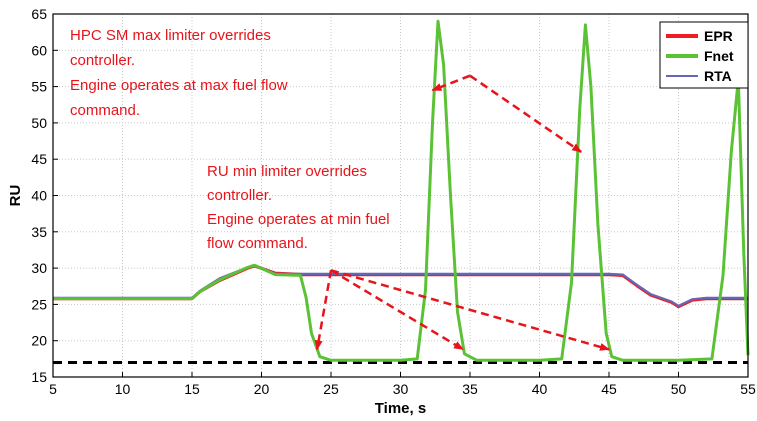 Image resolution: width=757 pixels, height=421 pixels. What do you see at coordinates (699, 36) in the screenshot?
I see `legend-item-epr: EPR` at bounding box center [699, 36].